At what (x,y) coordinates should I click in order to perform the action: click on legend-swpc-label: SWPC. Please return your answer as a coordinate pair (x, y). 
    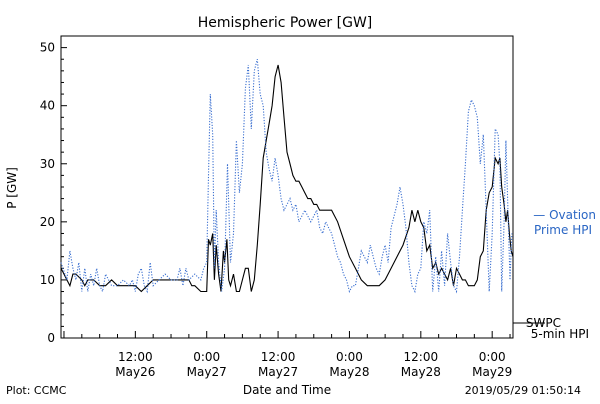
    Looking at the image, I should click on (543, 323).